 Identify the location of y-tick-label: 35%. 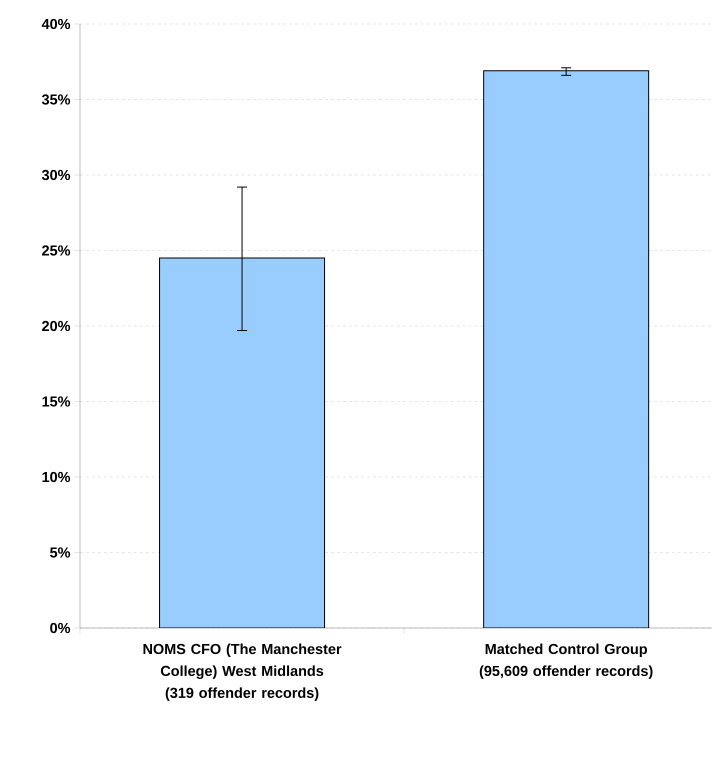
(56, 99).